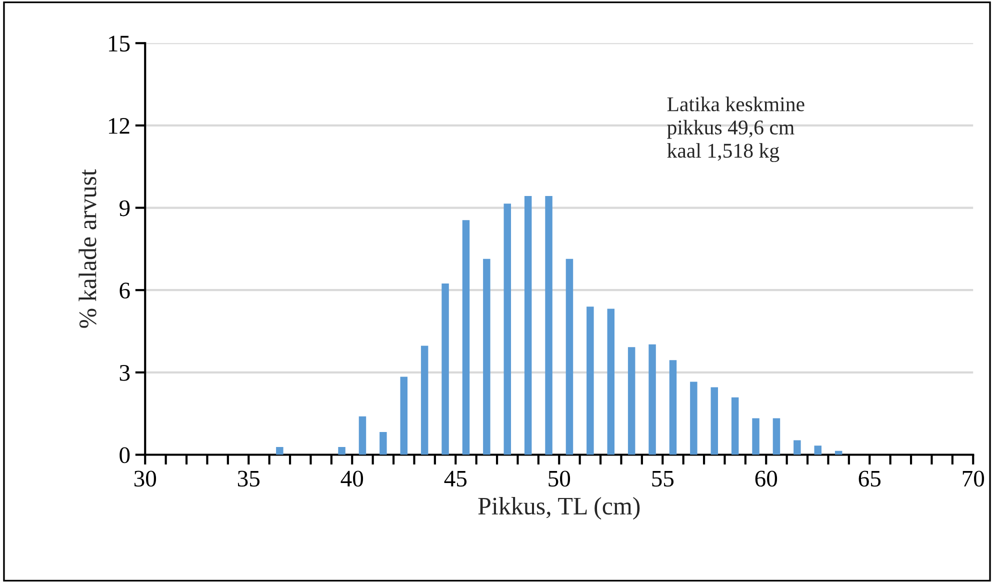 The height and width of the screenshot is (583, 994). I want to click on x-axis-title: Pikkus, TL (cm), so click(559, 508).